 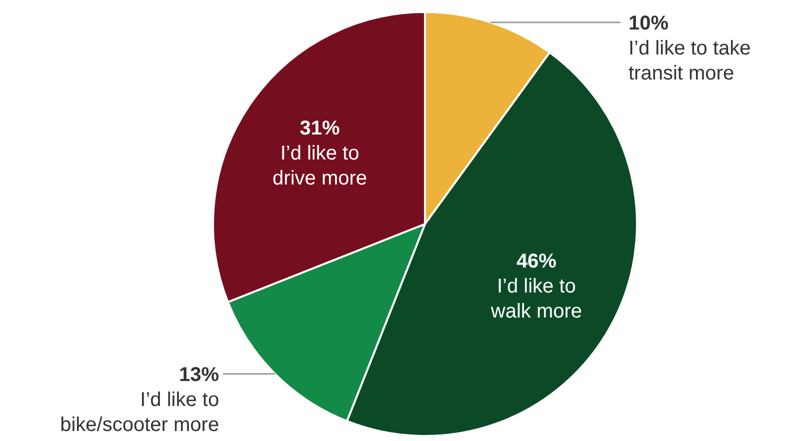 What do you see at coordinates (536, 261) in the screenshot?
I see `data-label: 46%` at bounding box center [536, 261].